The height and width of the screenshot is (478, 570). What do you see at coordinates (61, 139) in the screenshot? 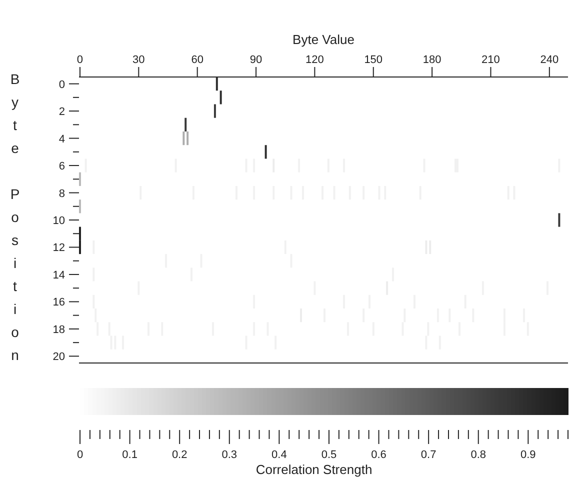
I see `y-tick-label: 4` at bounding box center [61, 139].